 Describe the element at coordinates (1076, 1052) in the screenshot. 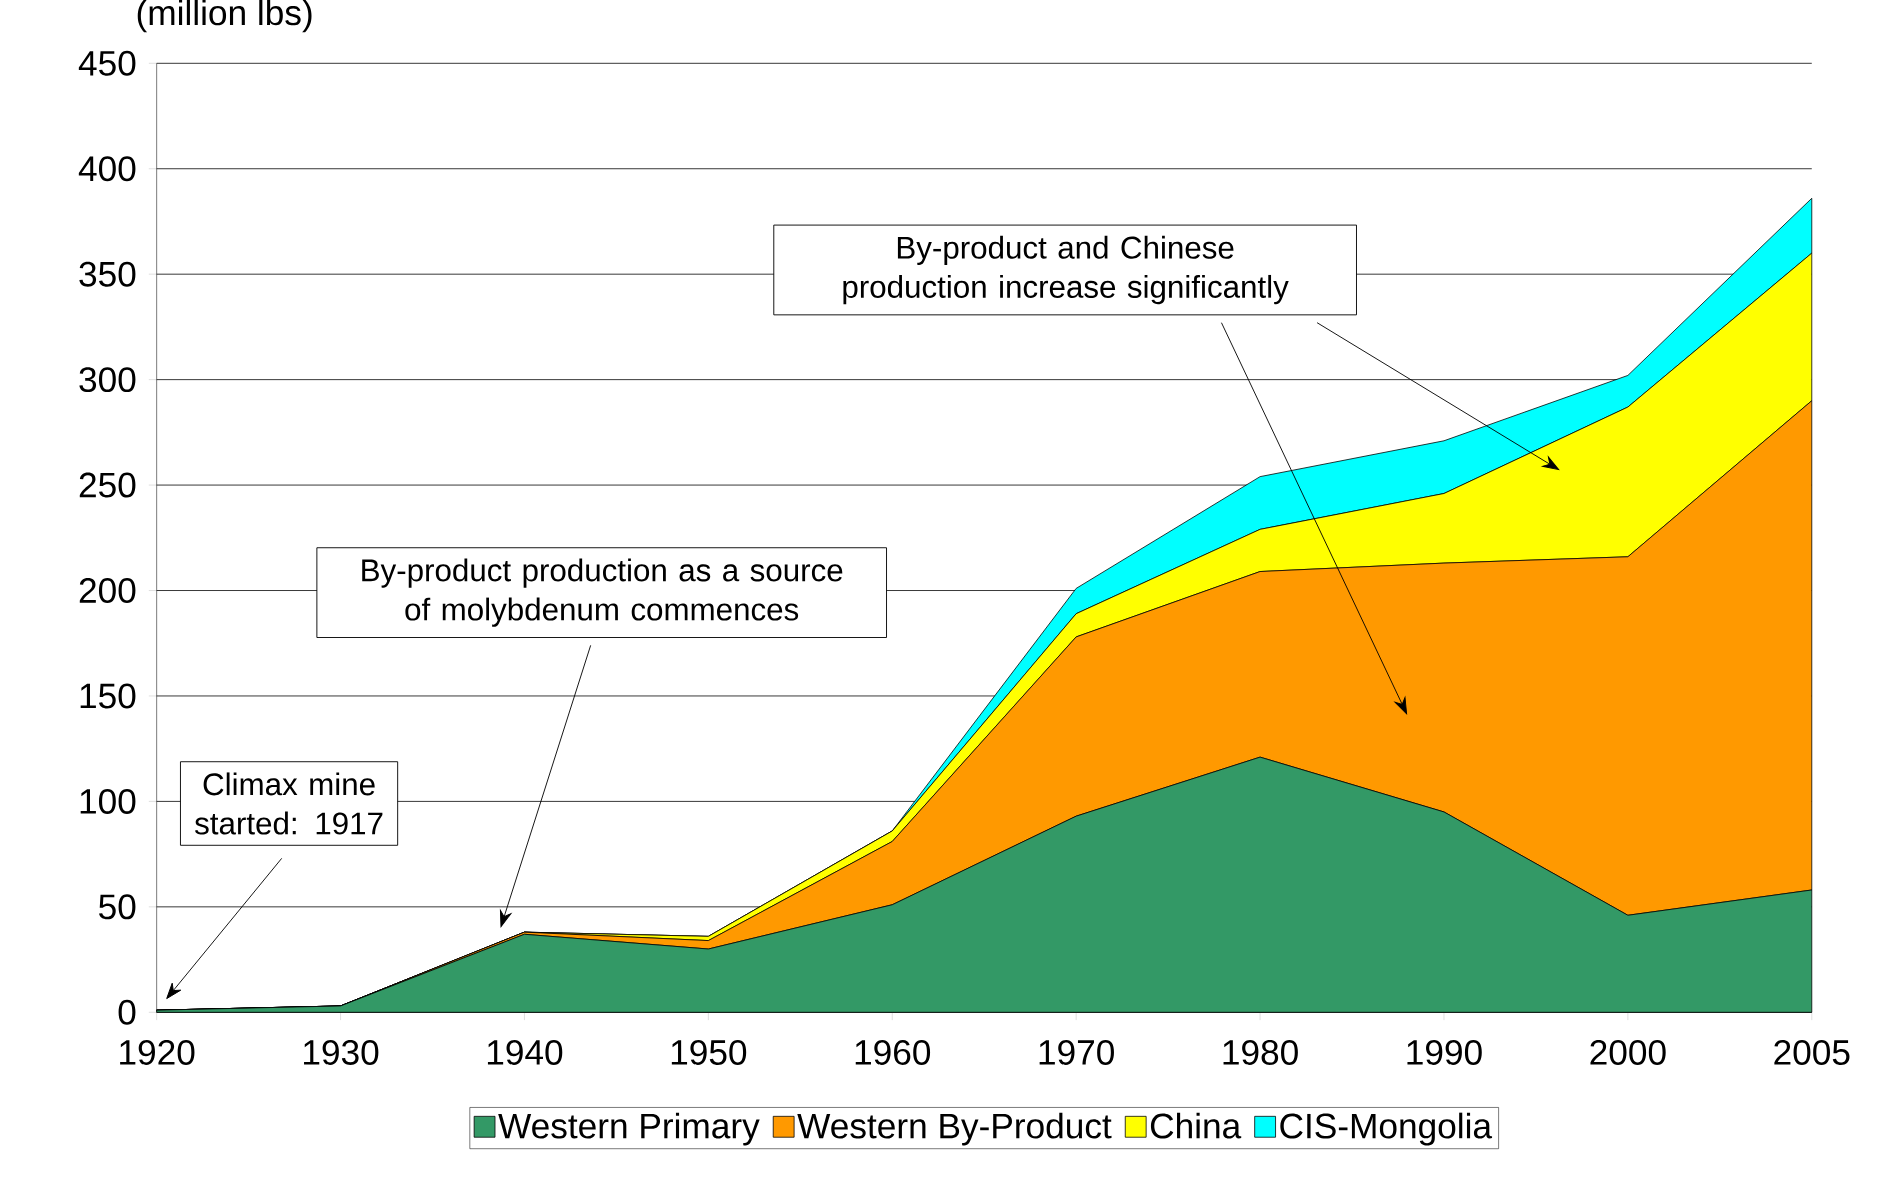

I see `x-tick-label: 1970` at that location.